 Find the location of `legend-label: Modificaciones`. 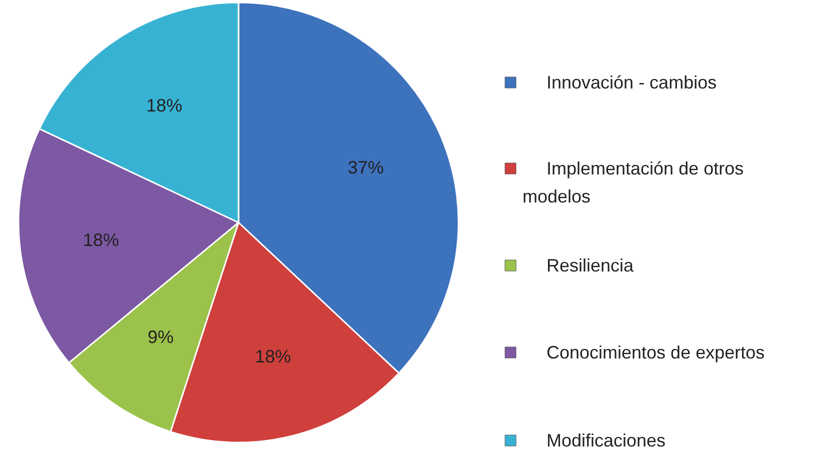

legend-label: Modificaciones is located at coordinates (606, 440).